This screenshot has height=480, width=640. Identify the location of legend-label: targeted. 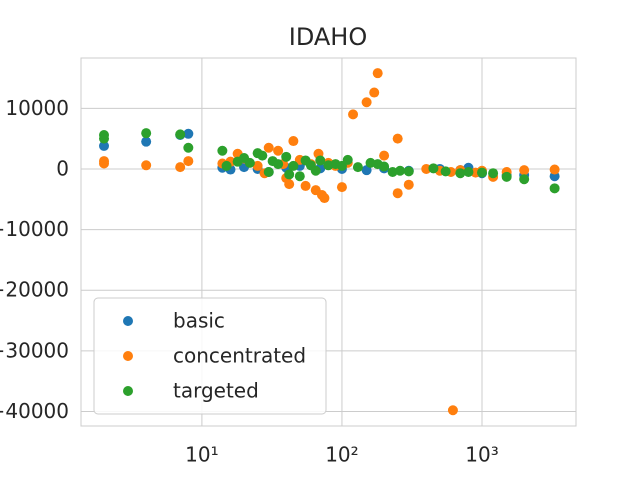
(216, 391).